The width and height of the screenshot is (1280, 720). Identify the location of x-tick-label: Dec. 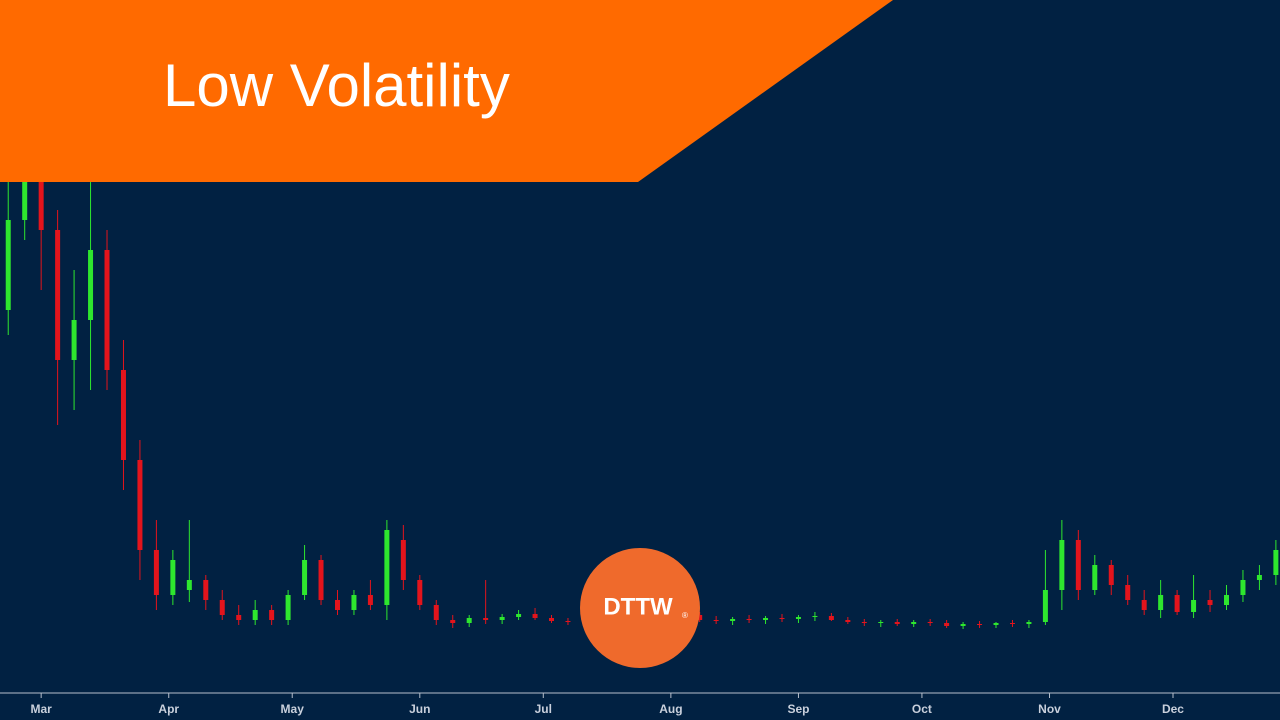
(1173, 709).